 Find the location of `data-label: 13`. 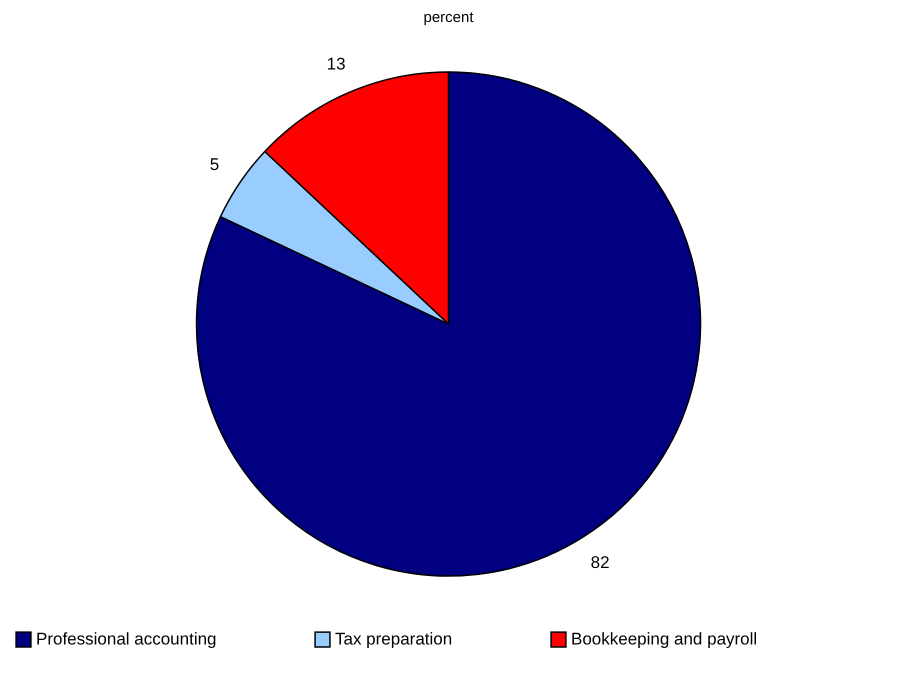

data-label: 13 is located at coordinates (336, 64).